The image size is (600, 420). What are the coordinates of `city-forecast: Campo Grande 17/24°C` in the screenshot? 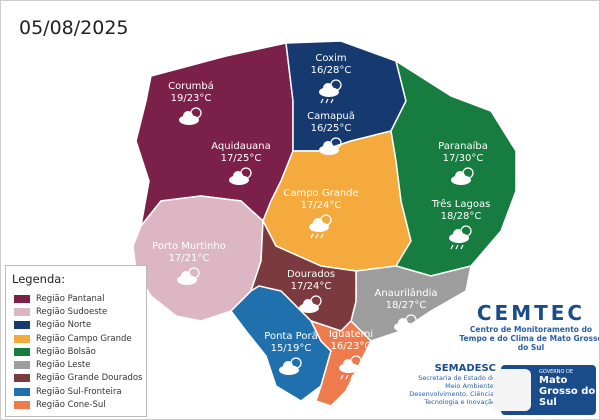 It's located at (320, 200).